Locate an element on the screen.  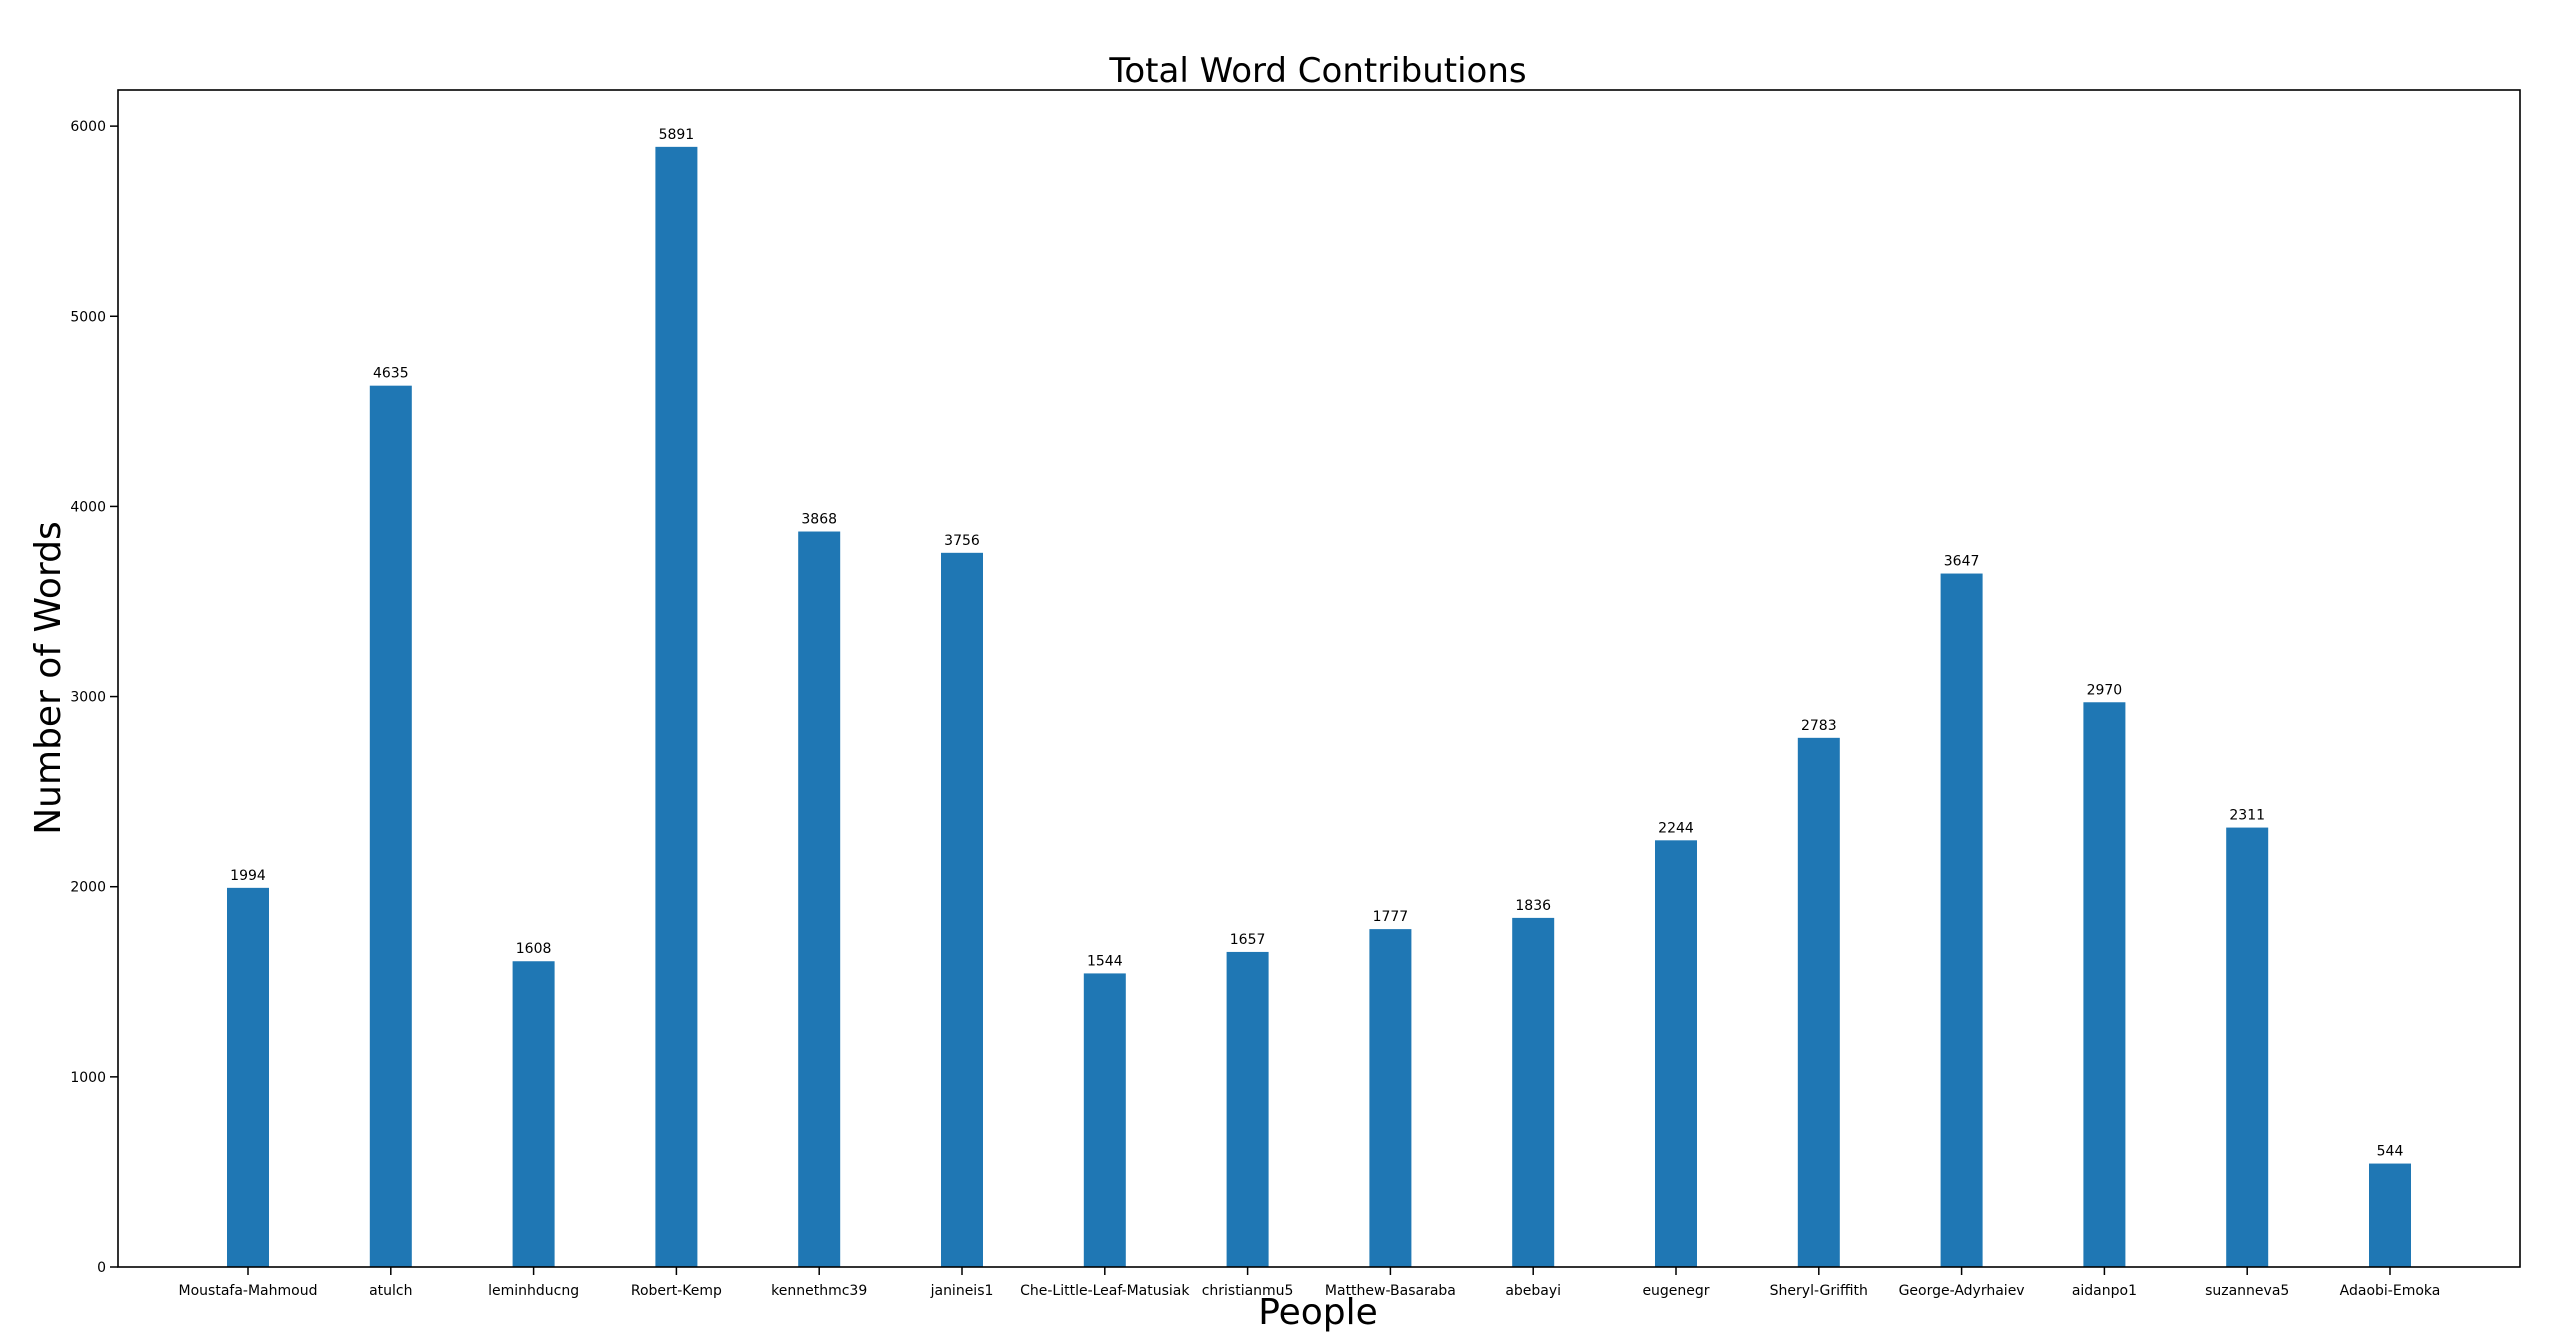
data-label: 2311 is located at coordinates (2247, 816).